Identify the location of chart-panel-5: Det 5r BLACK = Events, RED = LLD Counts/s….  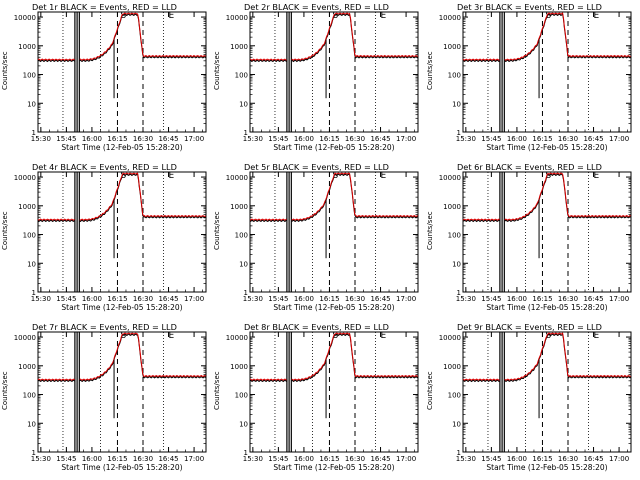
(316, 237).